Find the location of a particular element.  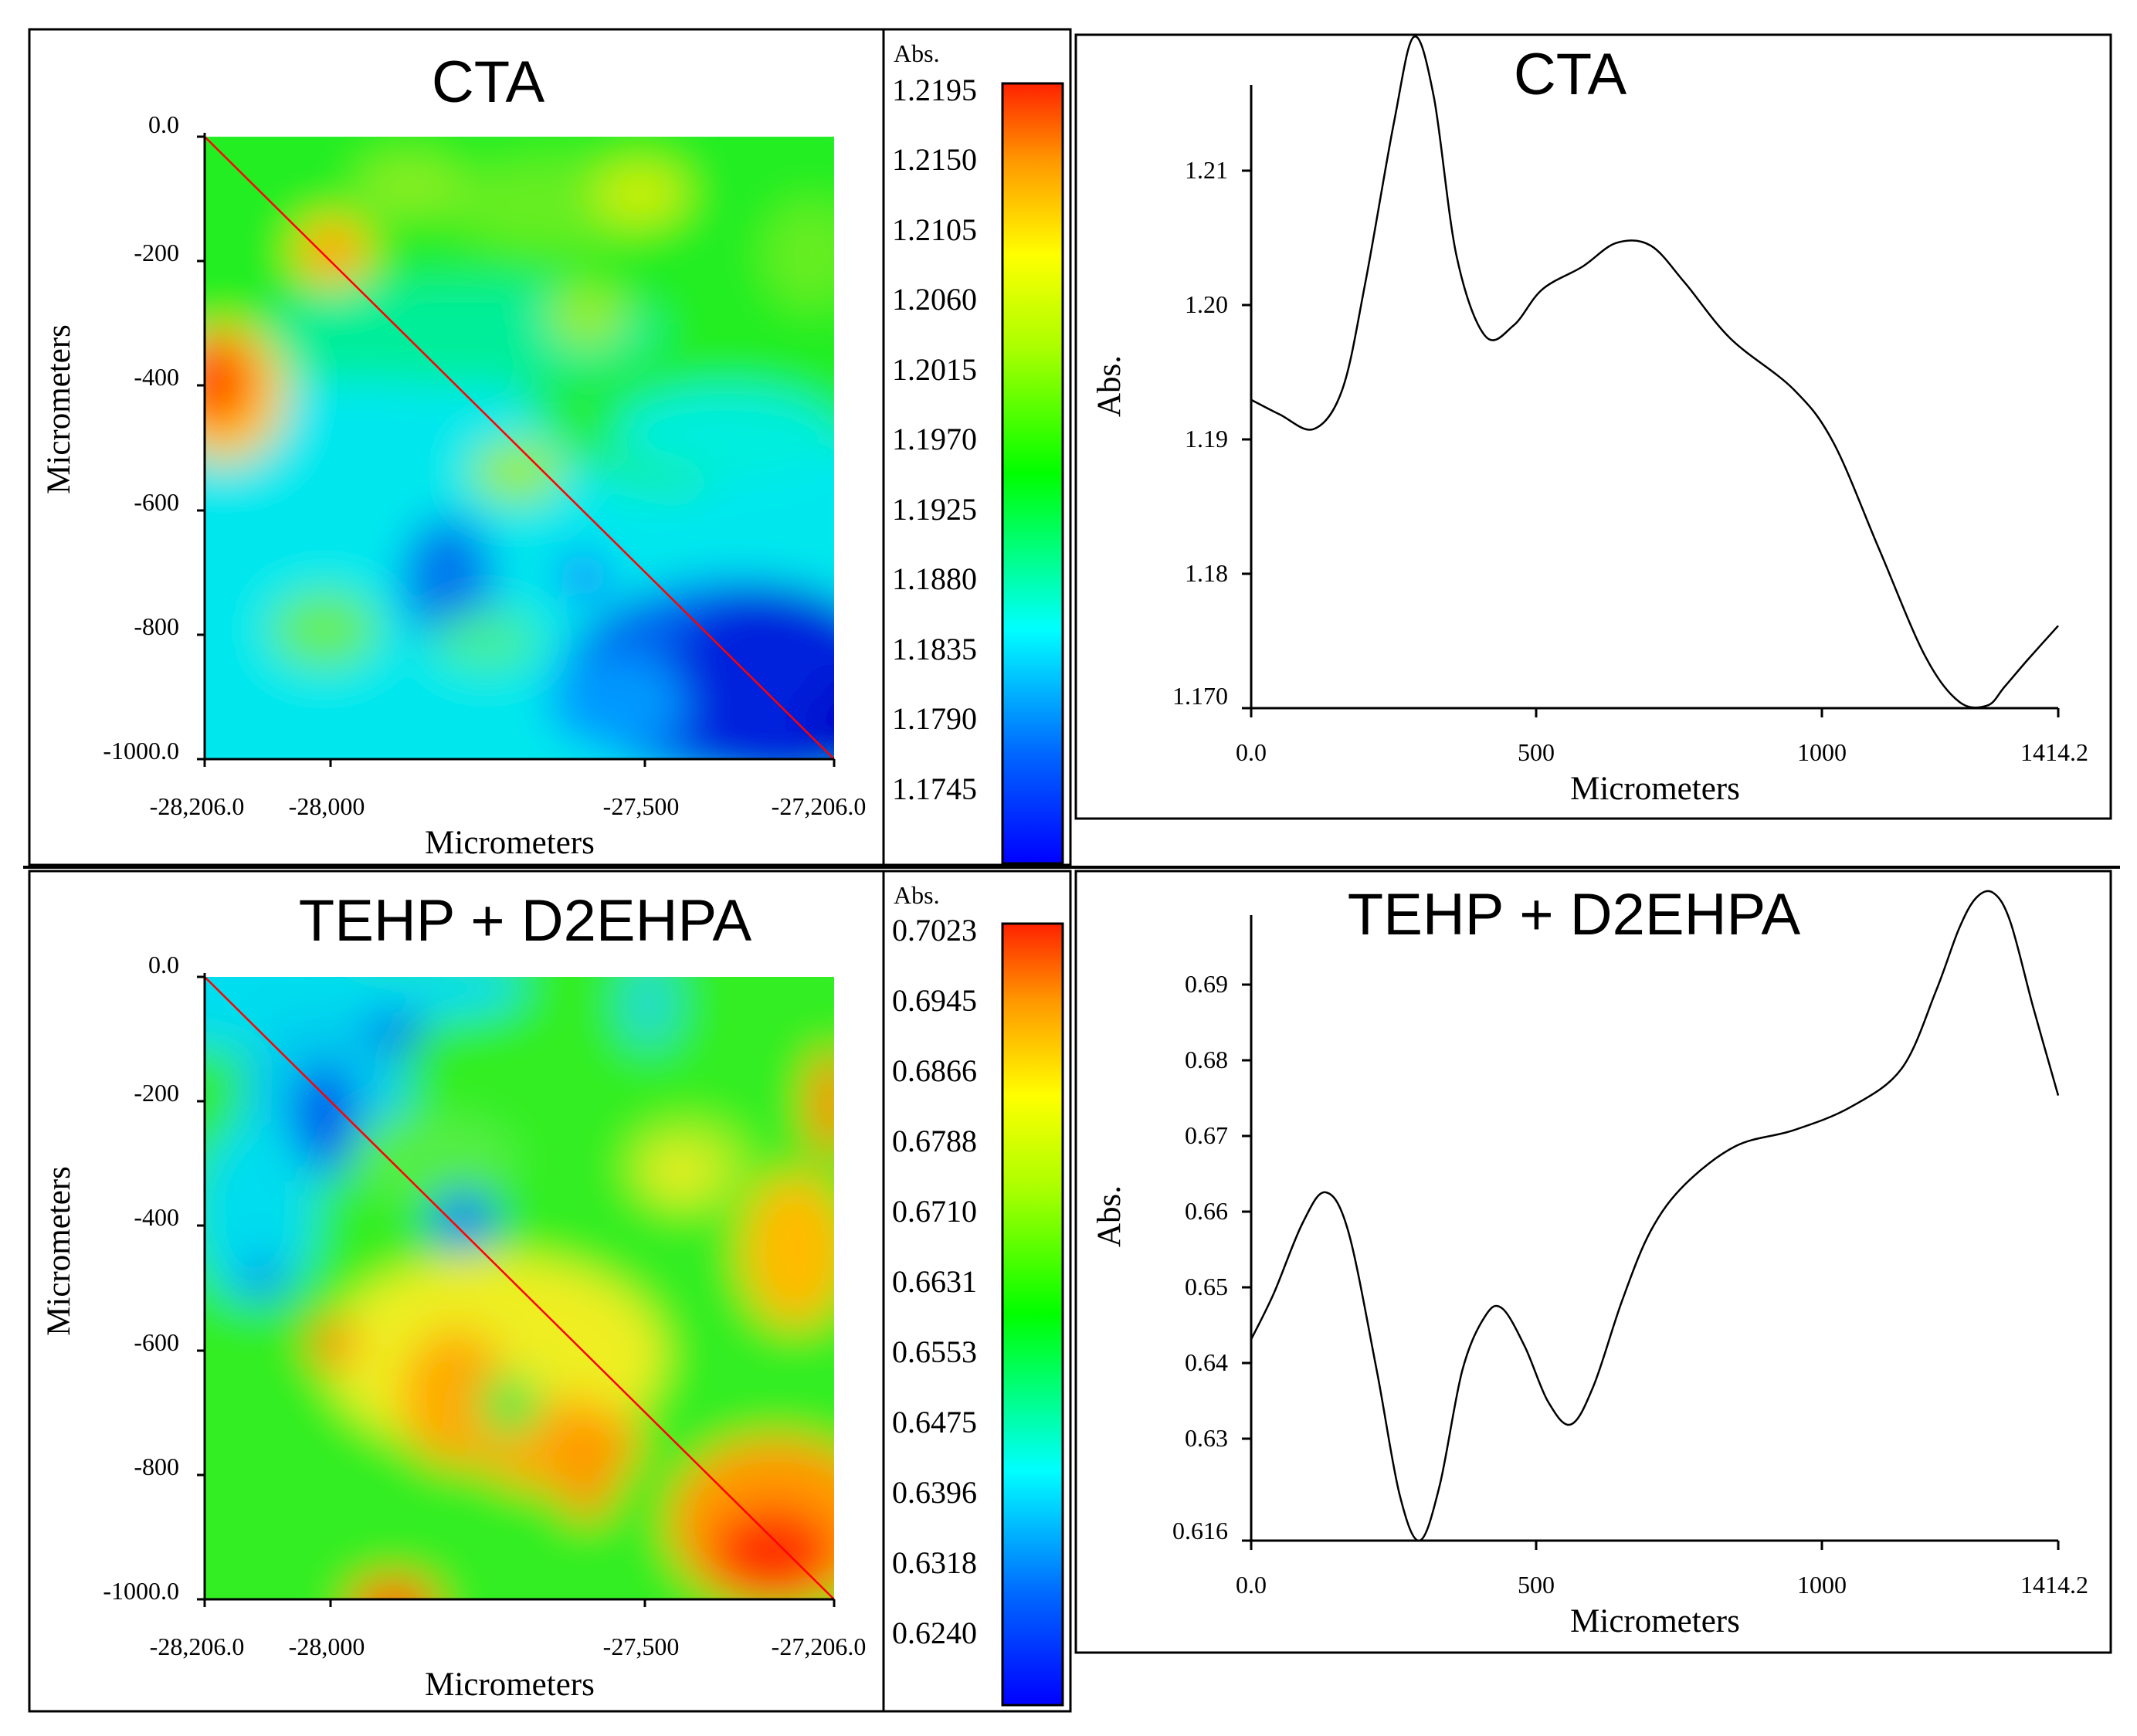

colorbar-tick-label: 0.6788 is located at coordinates (934, 1141).